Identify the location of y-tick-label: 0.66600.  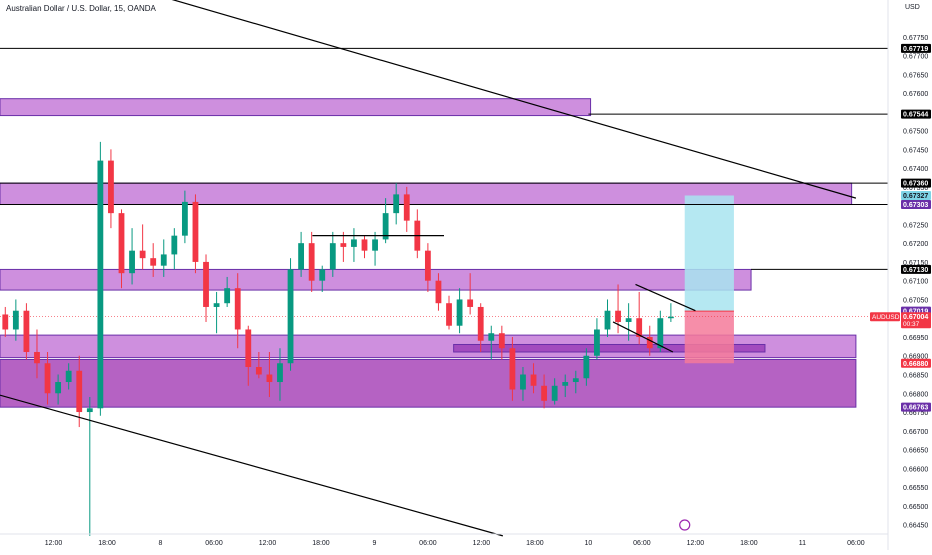
(915, 469).